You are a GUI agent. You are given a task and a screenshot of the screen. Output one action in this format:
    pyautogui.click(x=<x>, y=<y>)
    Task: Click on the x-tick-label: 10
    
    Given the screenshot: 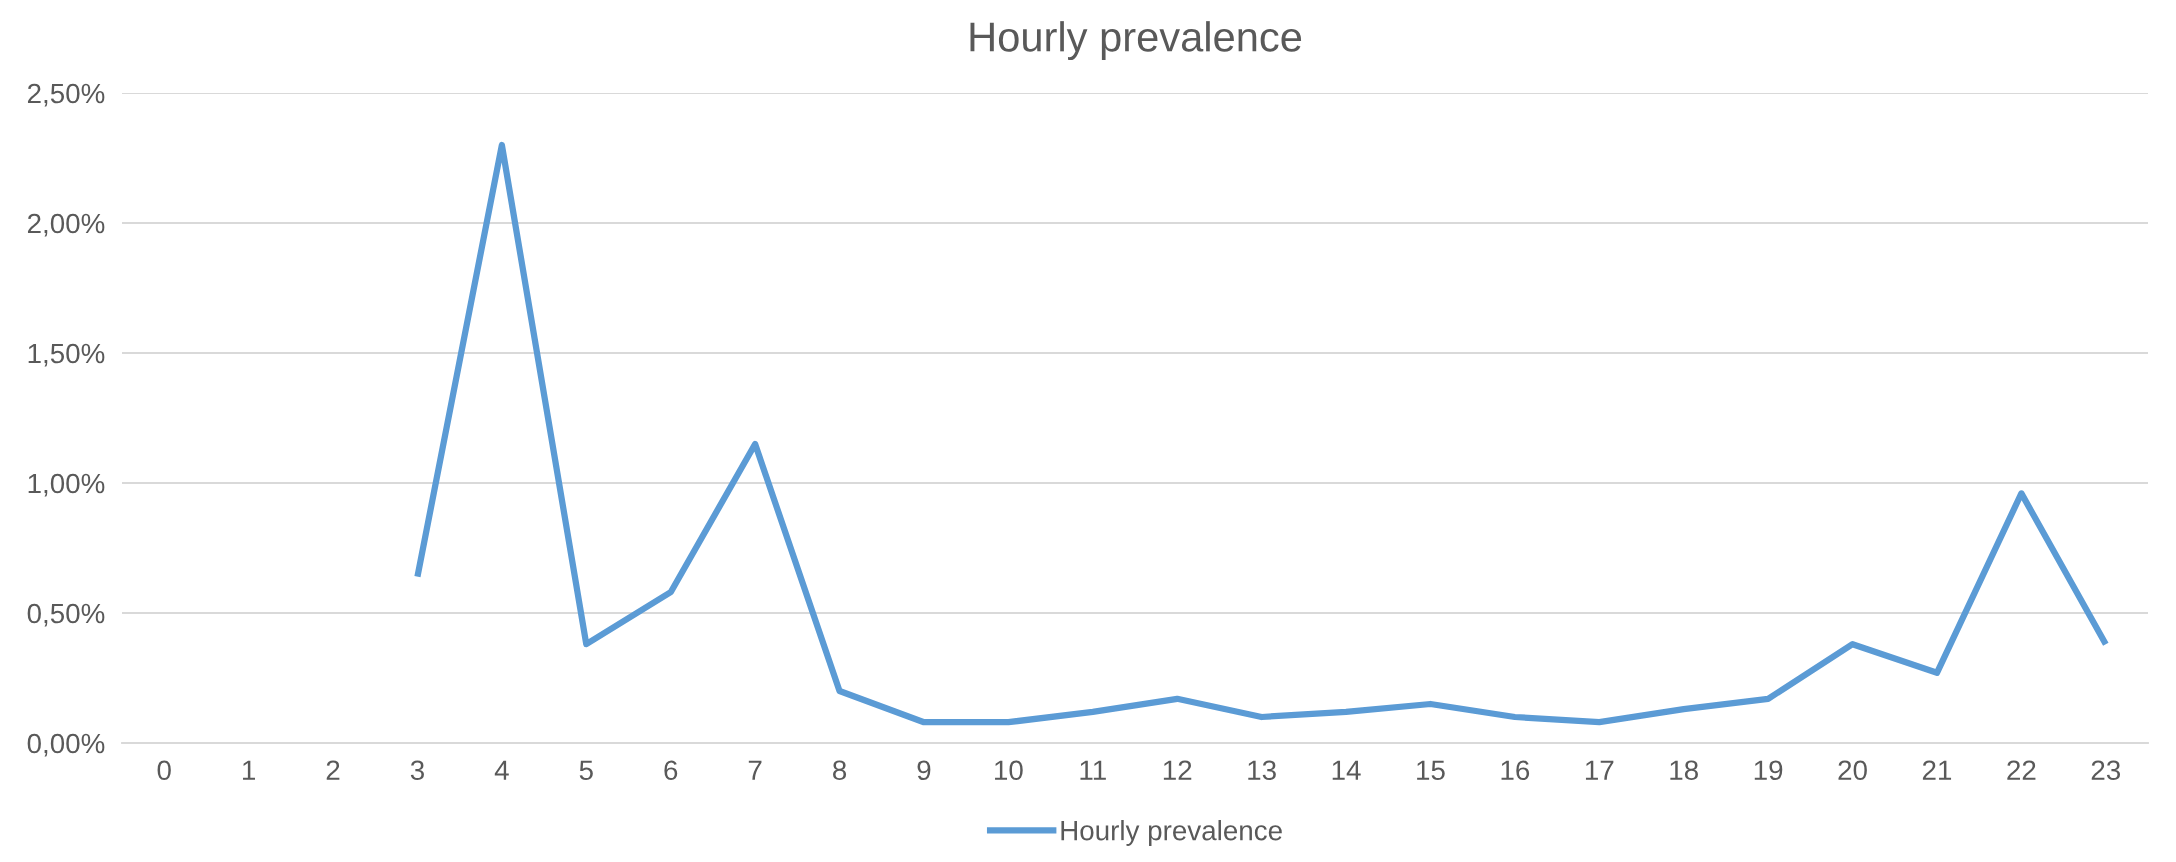 What is the action you would take?
    pyautogui.click(x=1009, y=770)
    